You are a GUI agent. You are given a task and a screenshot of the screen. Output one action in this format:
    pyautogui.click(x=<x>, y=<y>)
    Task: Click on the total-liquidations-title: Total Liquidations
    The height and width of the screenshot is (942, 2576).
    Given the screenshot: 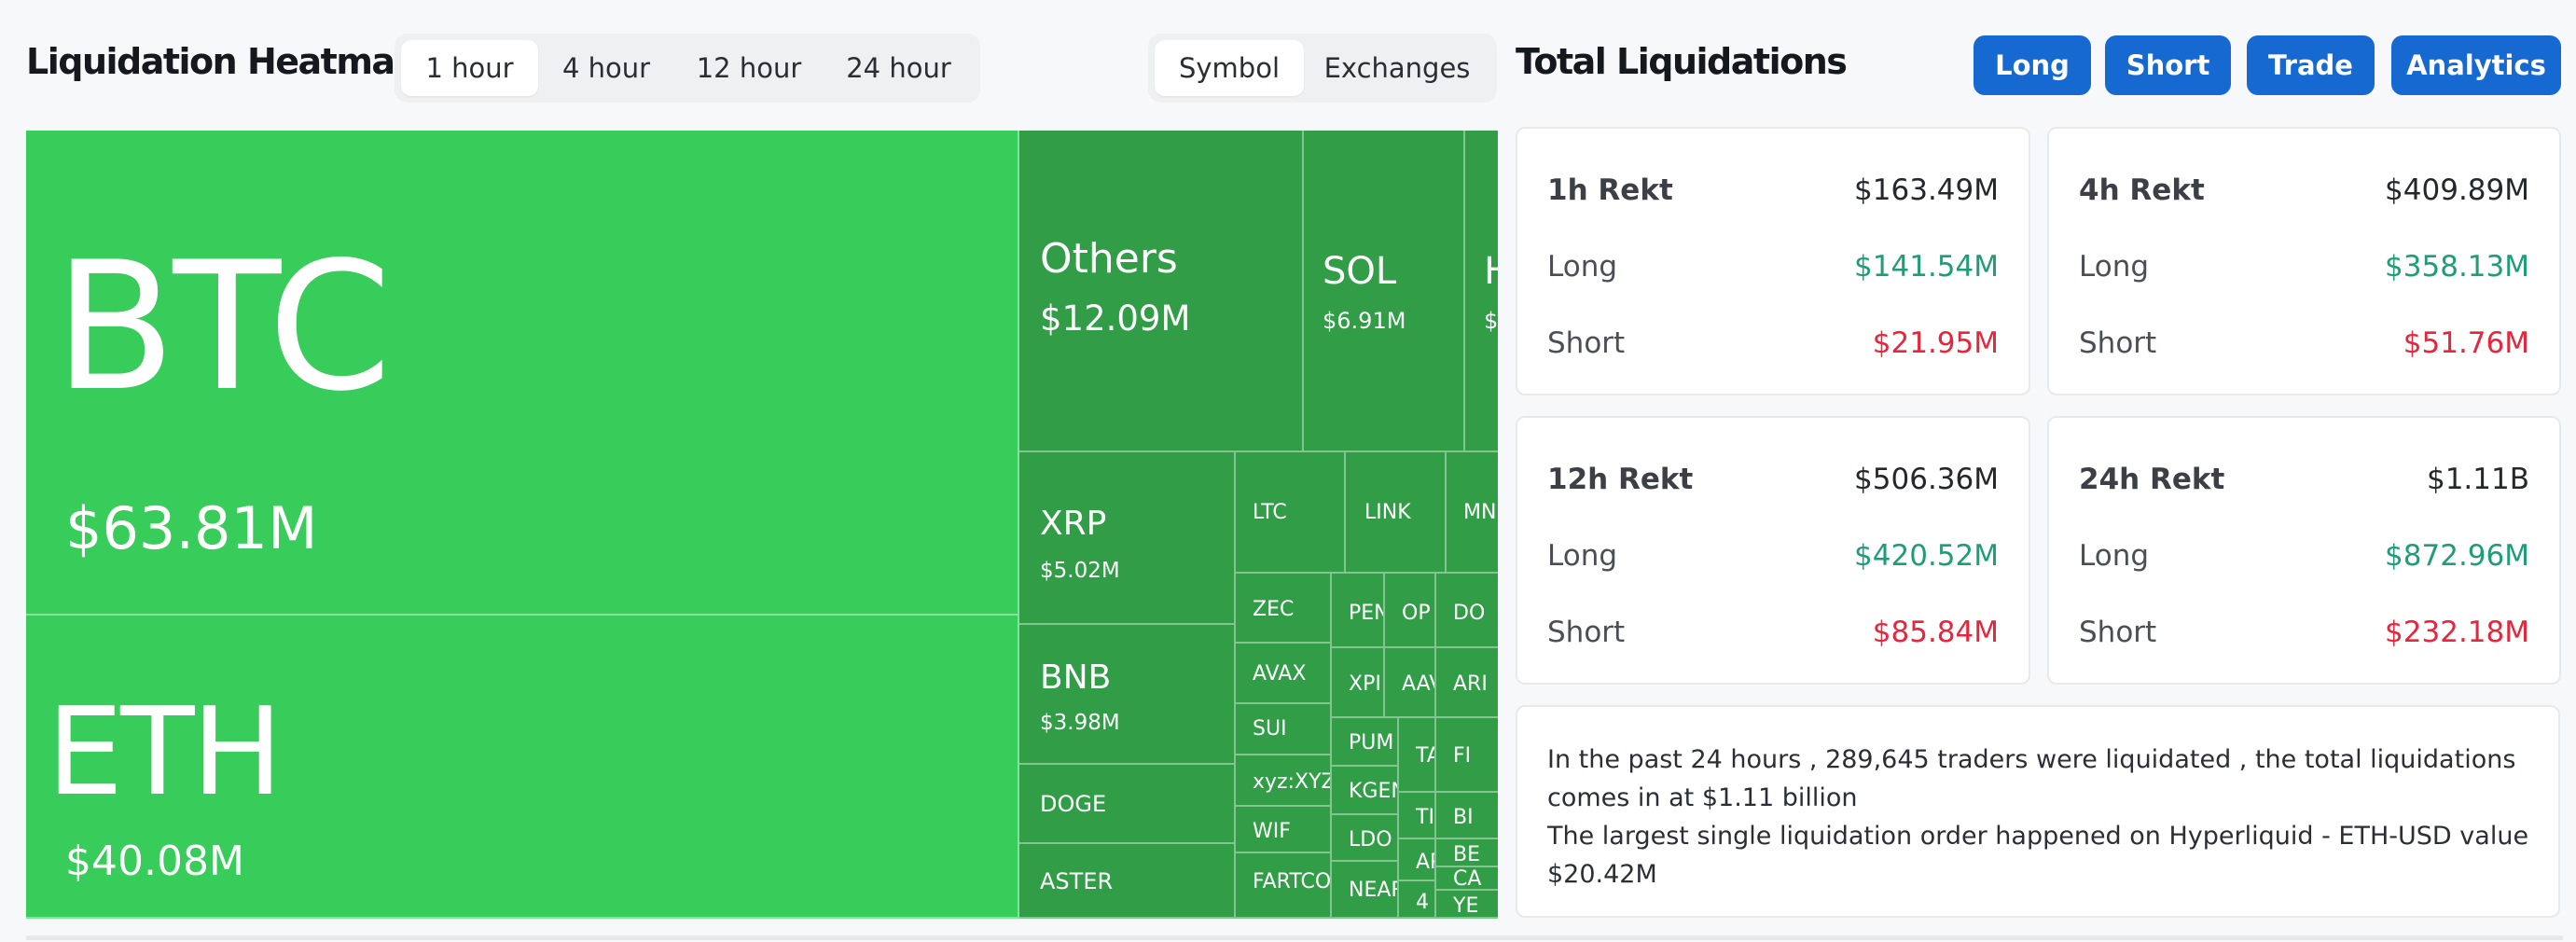 What is the action you would take?
    pyautogui.click(x=1682, y=62)
    